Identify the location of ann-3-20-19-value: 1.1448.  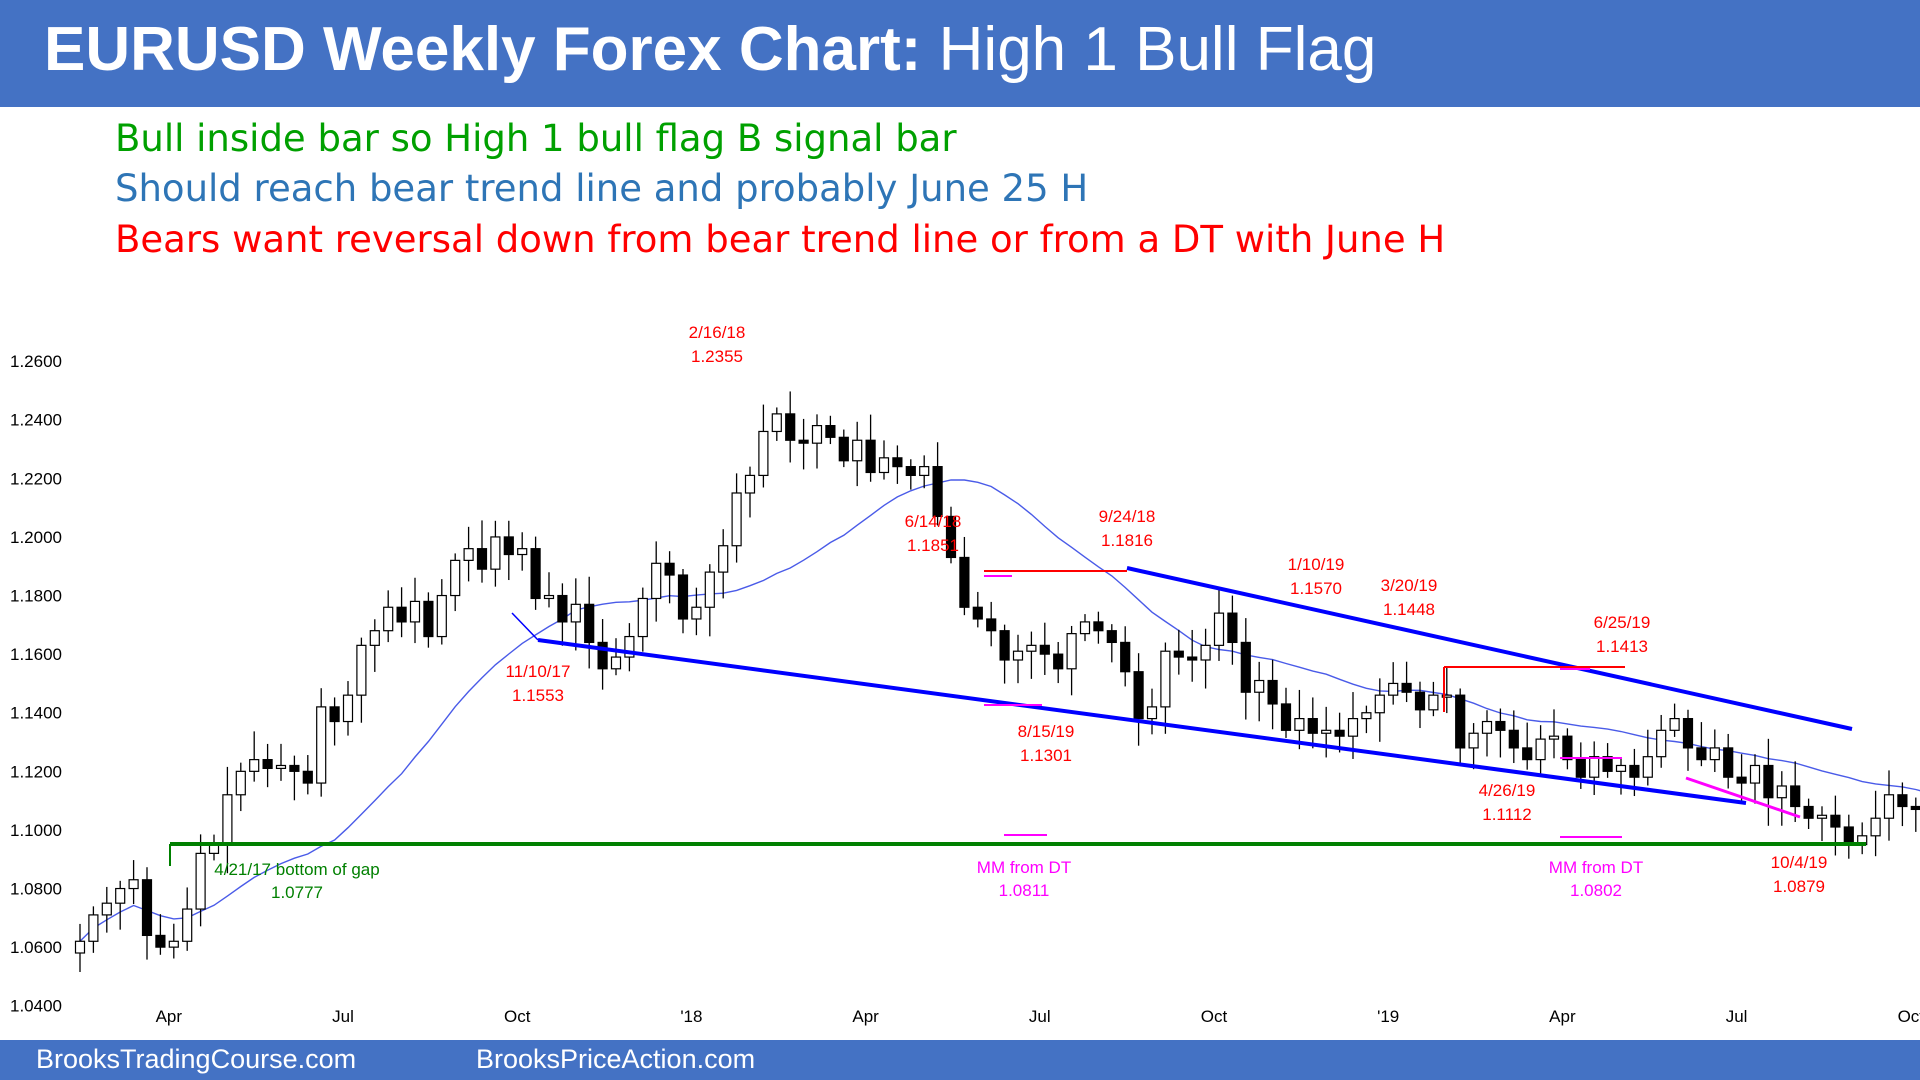
(1409, 609).